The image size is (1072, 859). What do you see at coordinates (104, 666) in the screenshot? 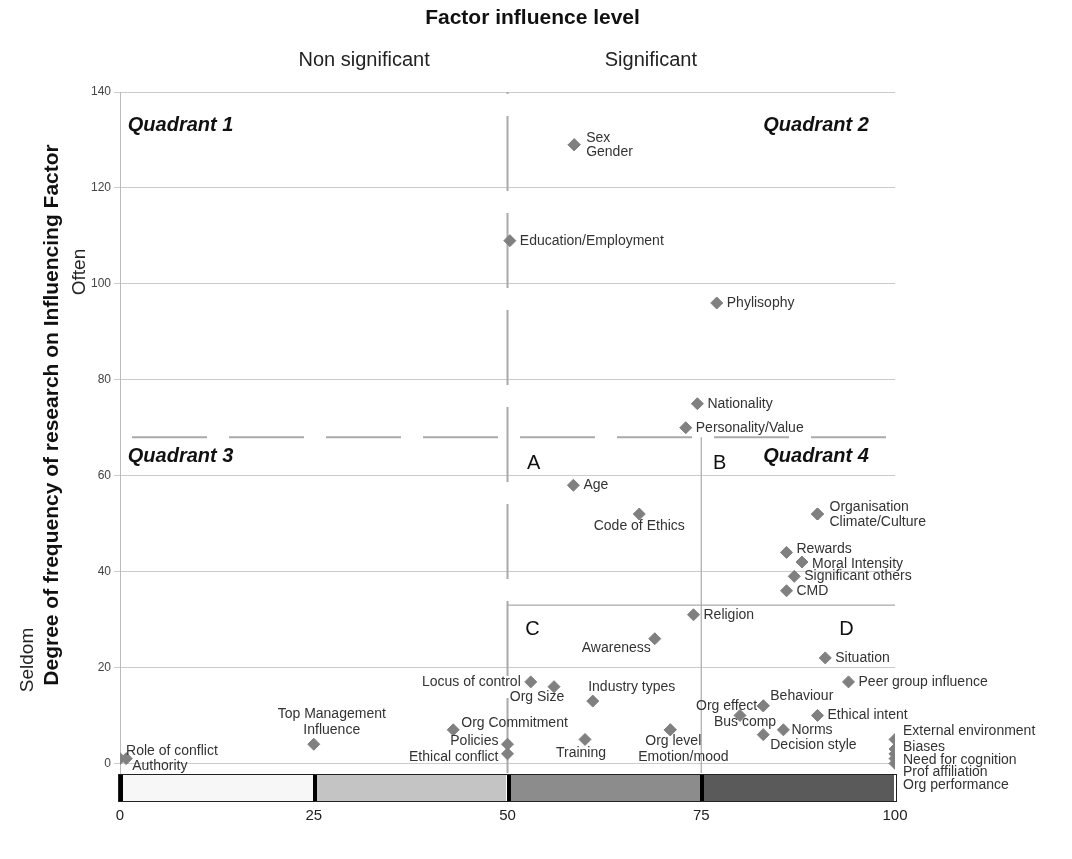
I see `y-tick-label: 20` at bounding box center [104, 666].